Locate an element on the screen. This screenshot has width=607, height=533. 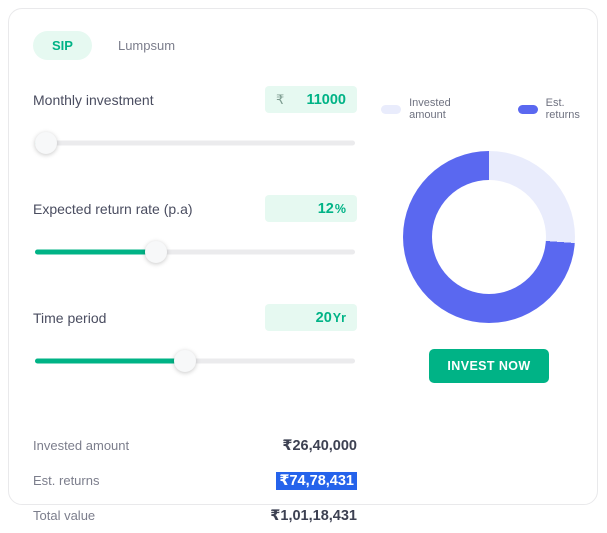
mode-tabs: SIP Lumpsum is located at coordinates (195, 45).